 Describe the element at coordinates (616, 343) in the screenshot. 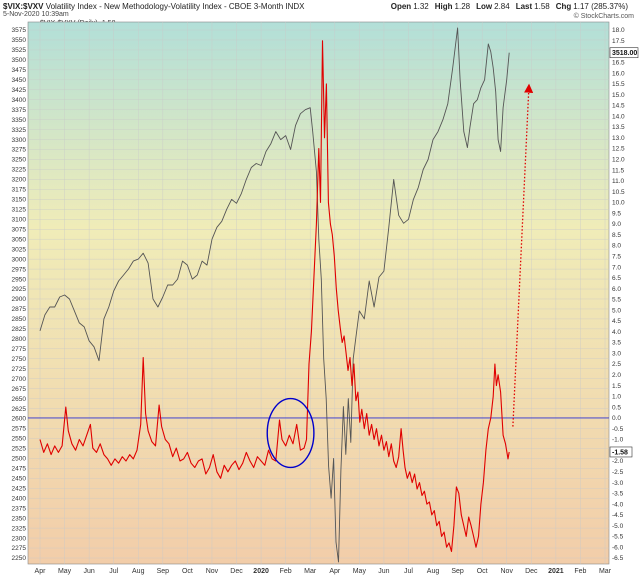

I see `right-tick-label: 3.5` at that location.